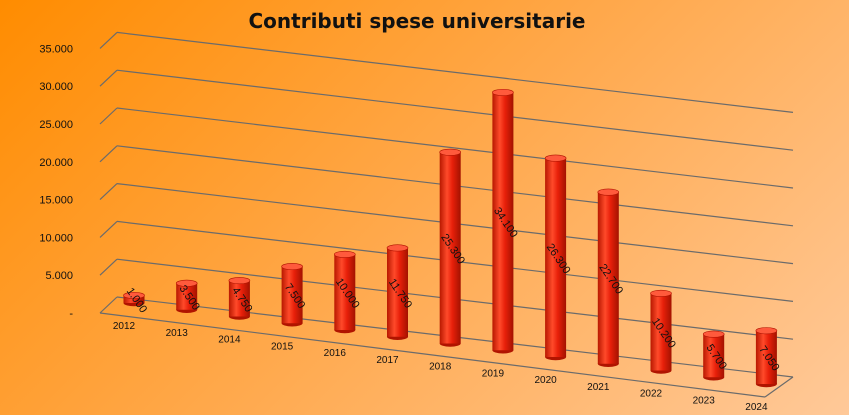 This screenshot has width=849, height=415. I want to click on bar-2016, so click(344, 292).